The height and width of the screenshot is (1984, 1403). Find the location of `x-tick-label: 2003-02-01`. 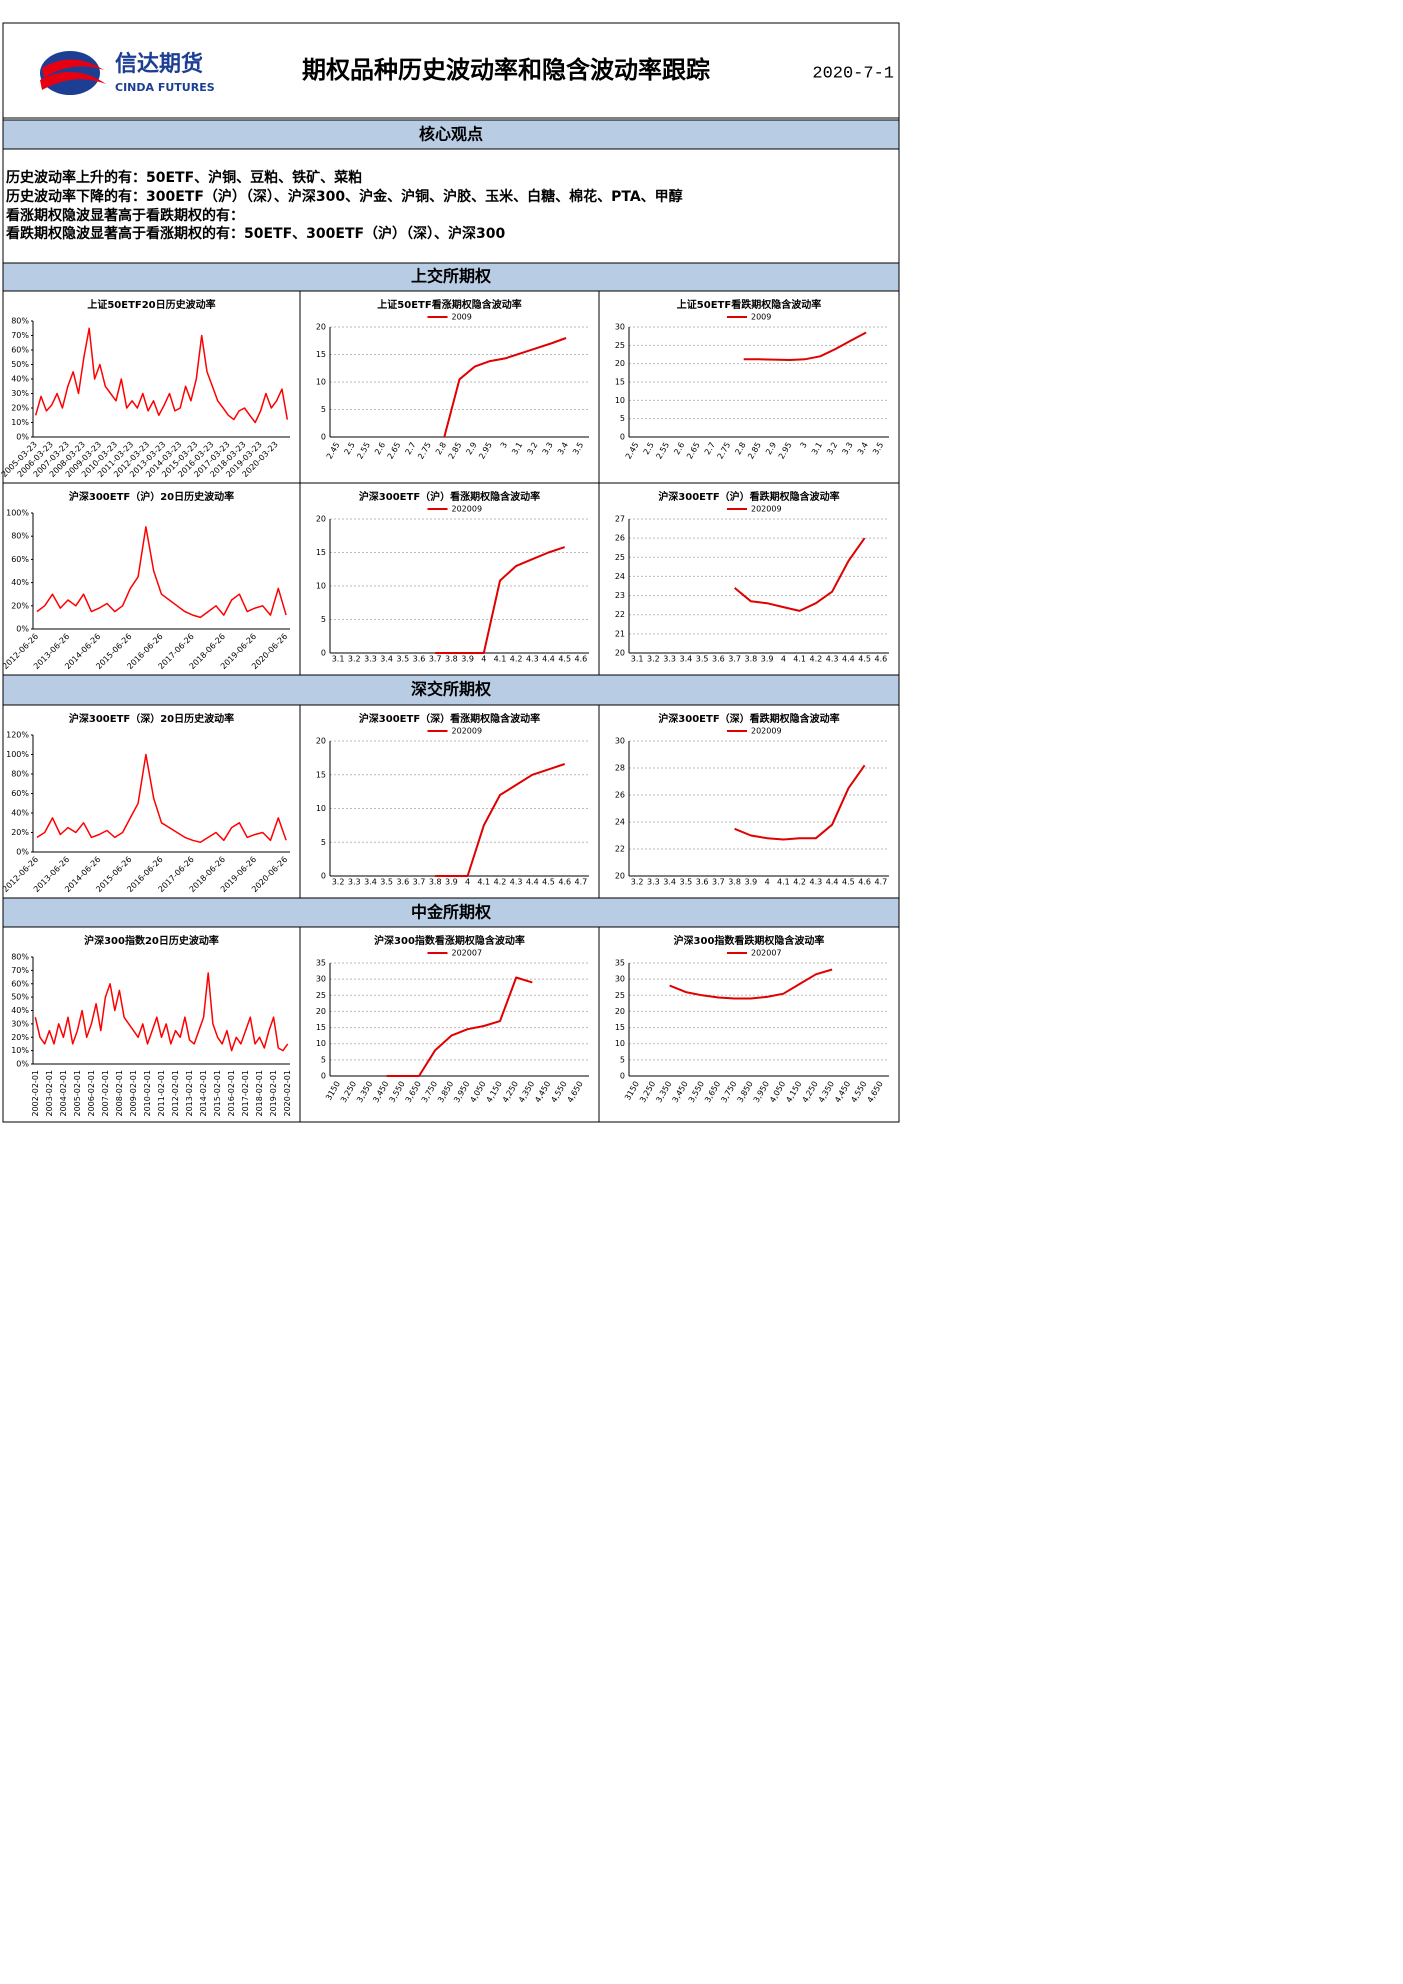

x-tick-label: 2003-02-01 is located at coordinates (49, 1093).